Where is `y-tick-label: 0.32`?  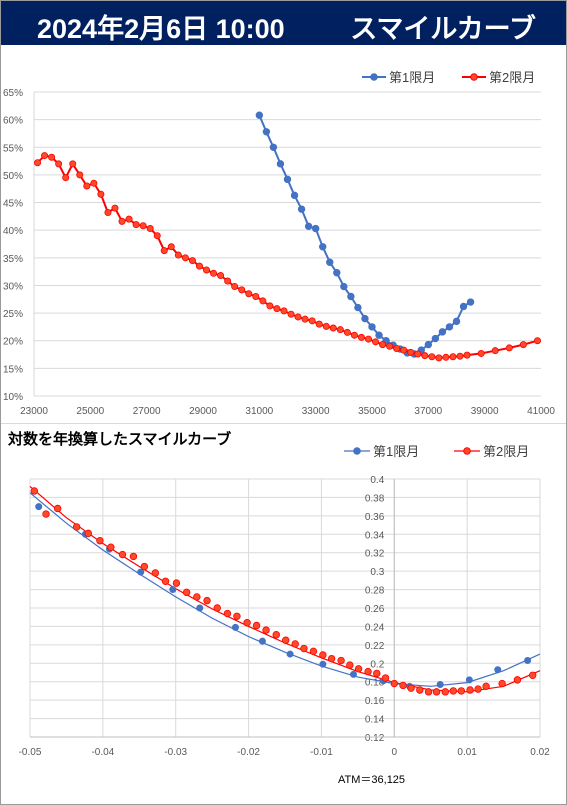
y-tick-label: 0.32 is located at coordinates (375, 554).